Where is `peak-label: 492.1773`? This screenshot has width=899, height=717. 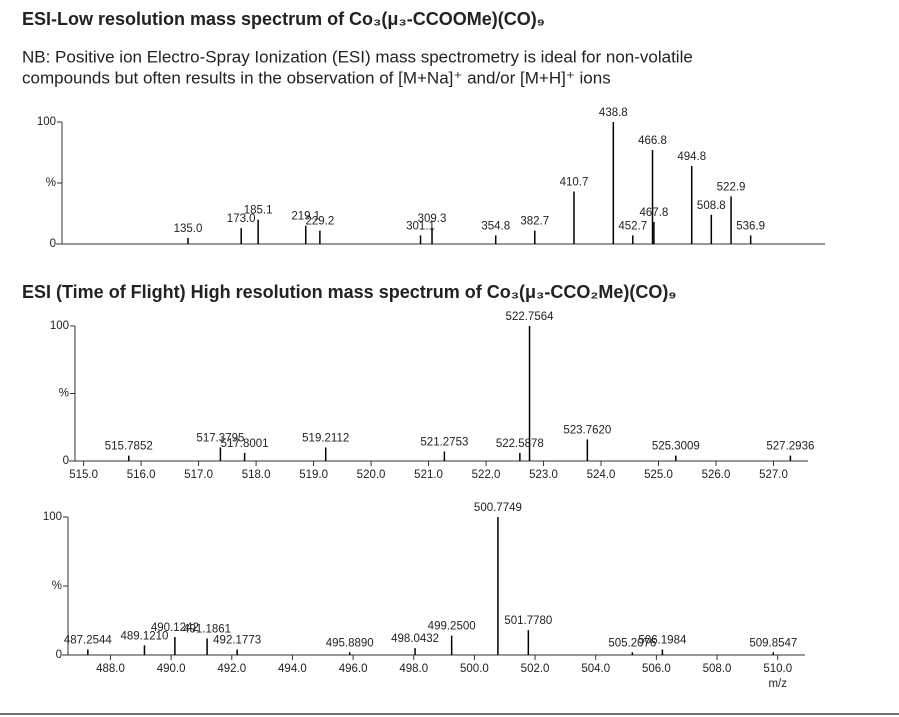 peak-label: 492.1773 is located at coordinates (237, 641).